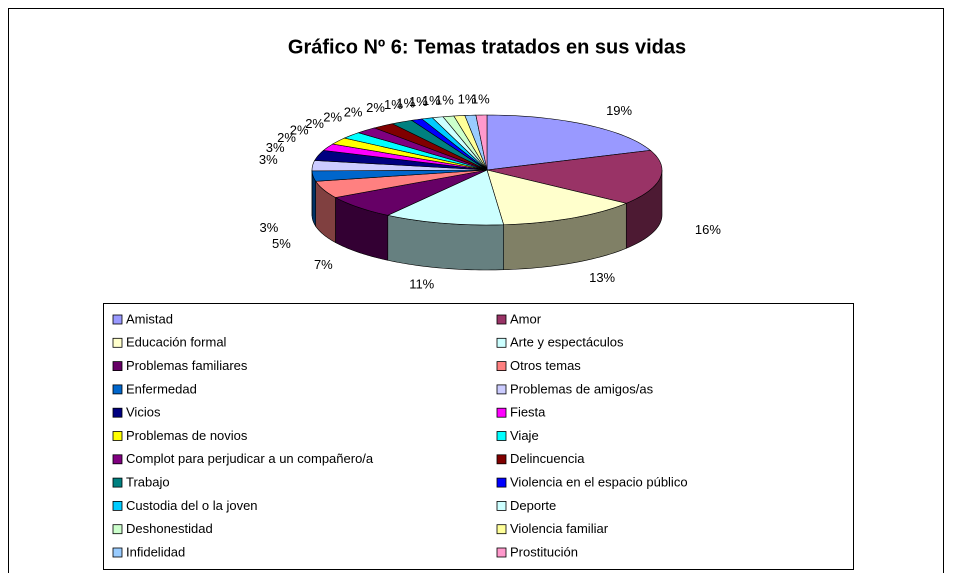 The image size is (953, 573). I want to click on legend-label: Complot para perjudicar a un compañero/a, so click(250, 458).